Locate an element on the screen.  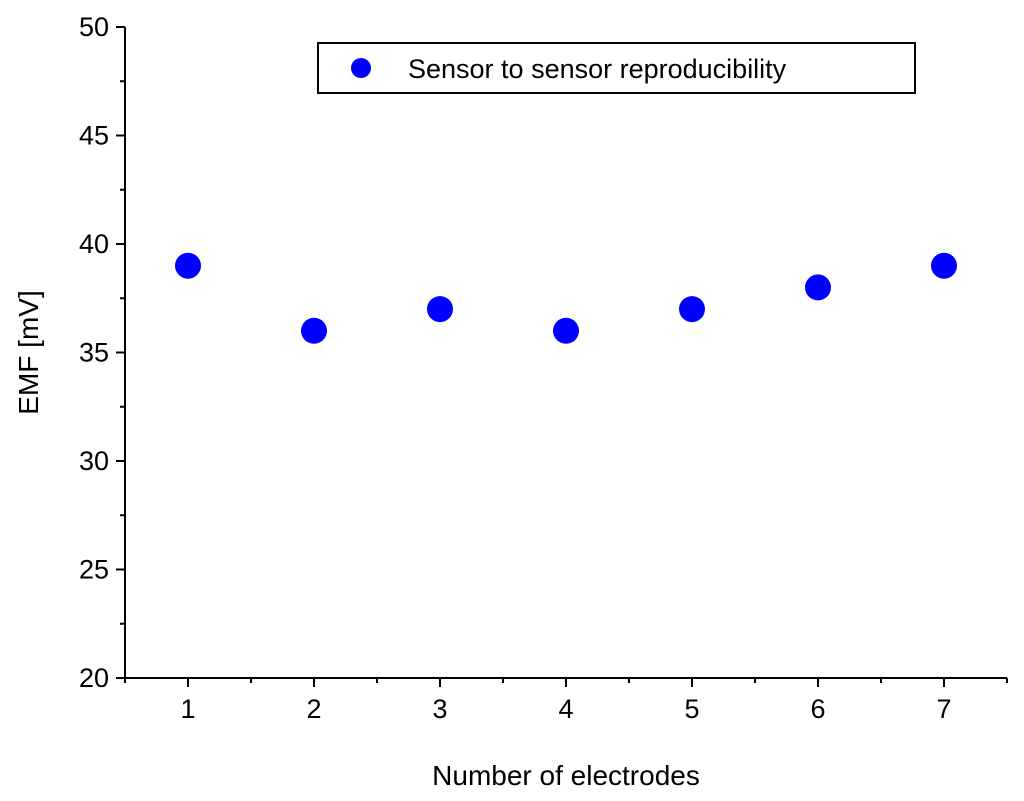
y-tick-label: 45 is located at coordinates (94, 136).